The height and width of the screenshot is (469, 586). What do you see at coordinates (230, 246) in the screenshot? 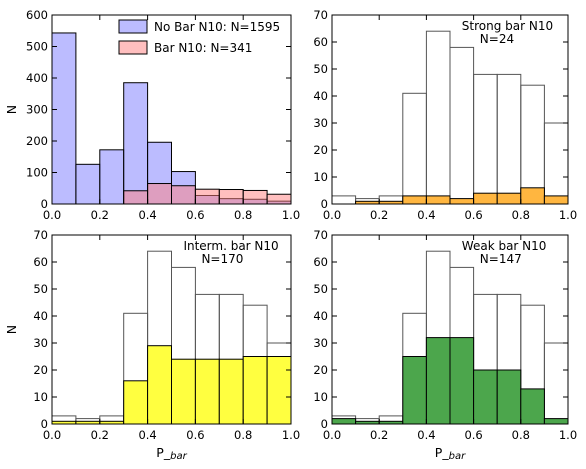
I see `annotation-line: Interm. bar N10` at bounding box center [230, 246].